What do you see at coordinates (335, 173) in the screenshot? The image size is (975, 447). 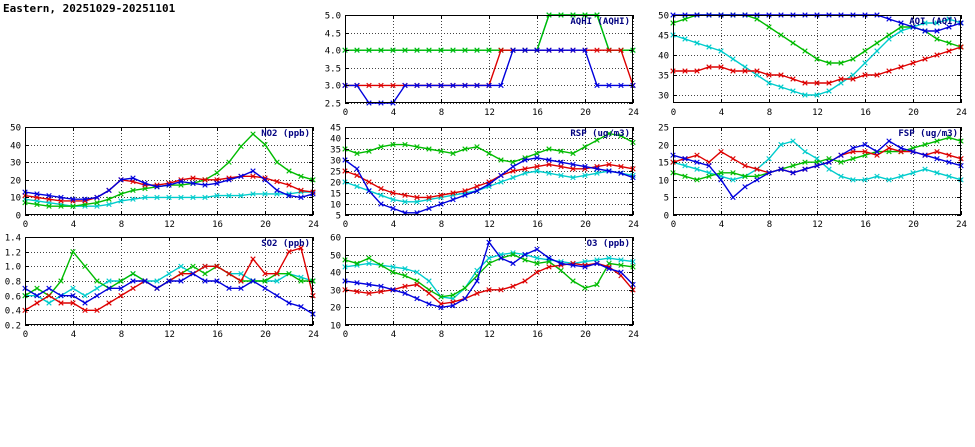 I see `svg-text: 25` at bounding box center [335, 173].